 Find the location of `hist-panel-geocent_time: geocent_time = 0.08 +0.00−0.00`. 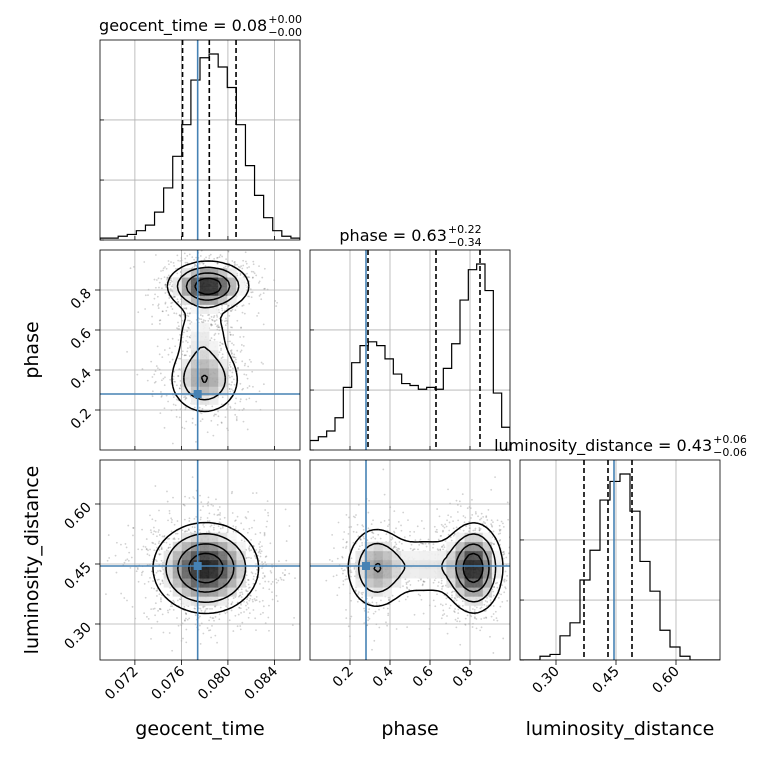

hist-panel-geocent_time: geocent_time = 0.08 +0.00−0.00 is located at coordinates (200, 127).